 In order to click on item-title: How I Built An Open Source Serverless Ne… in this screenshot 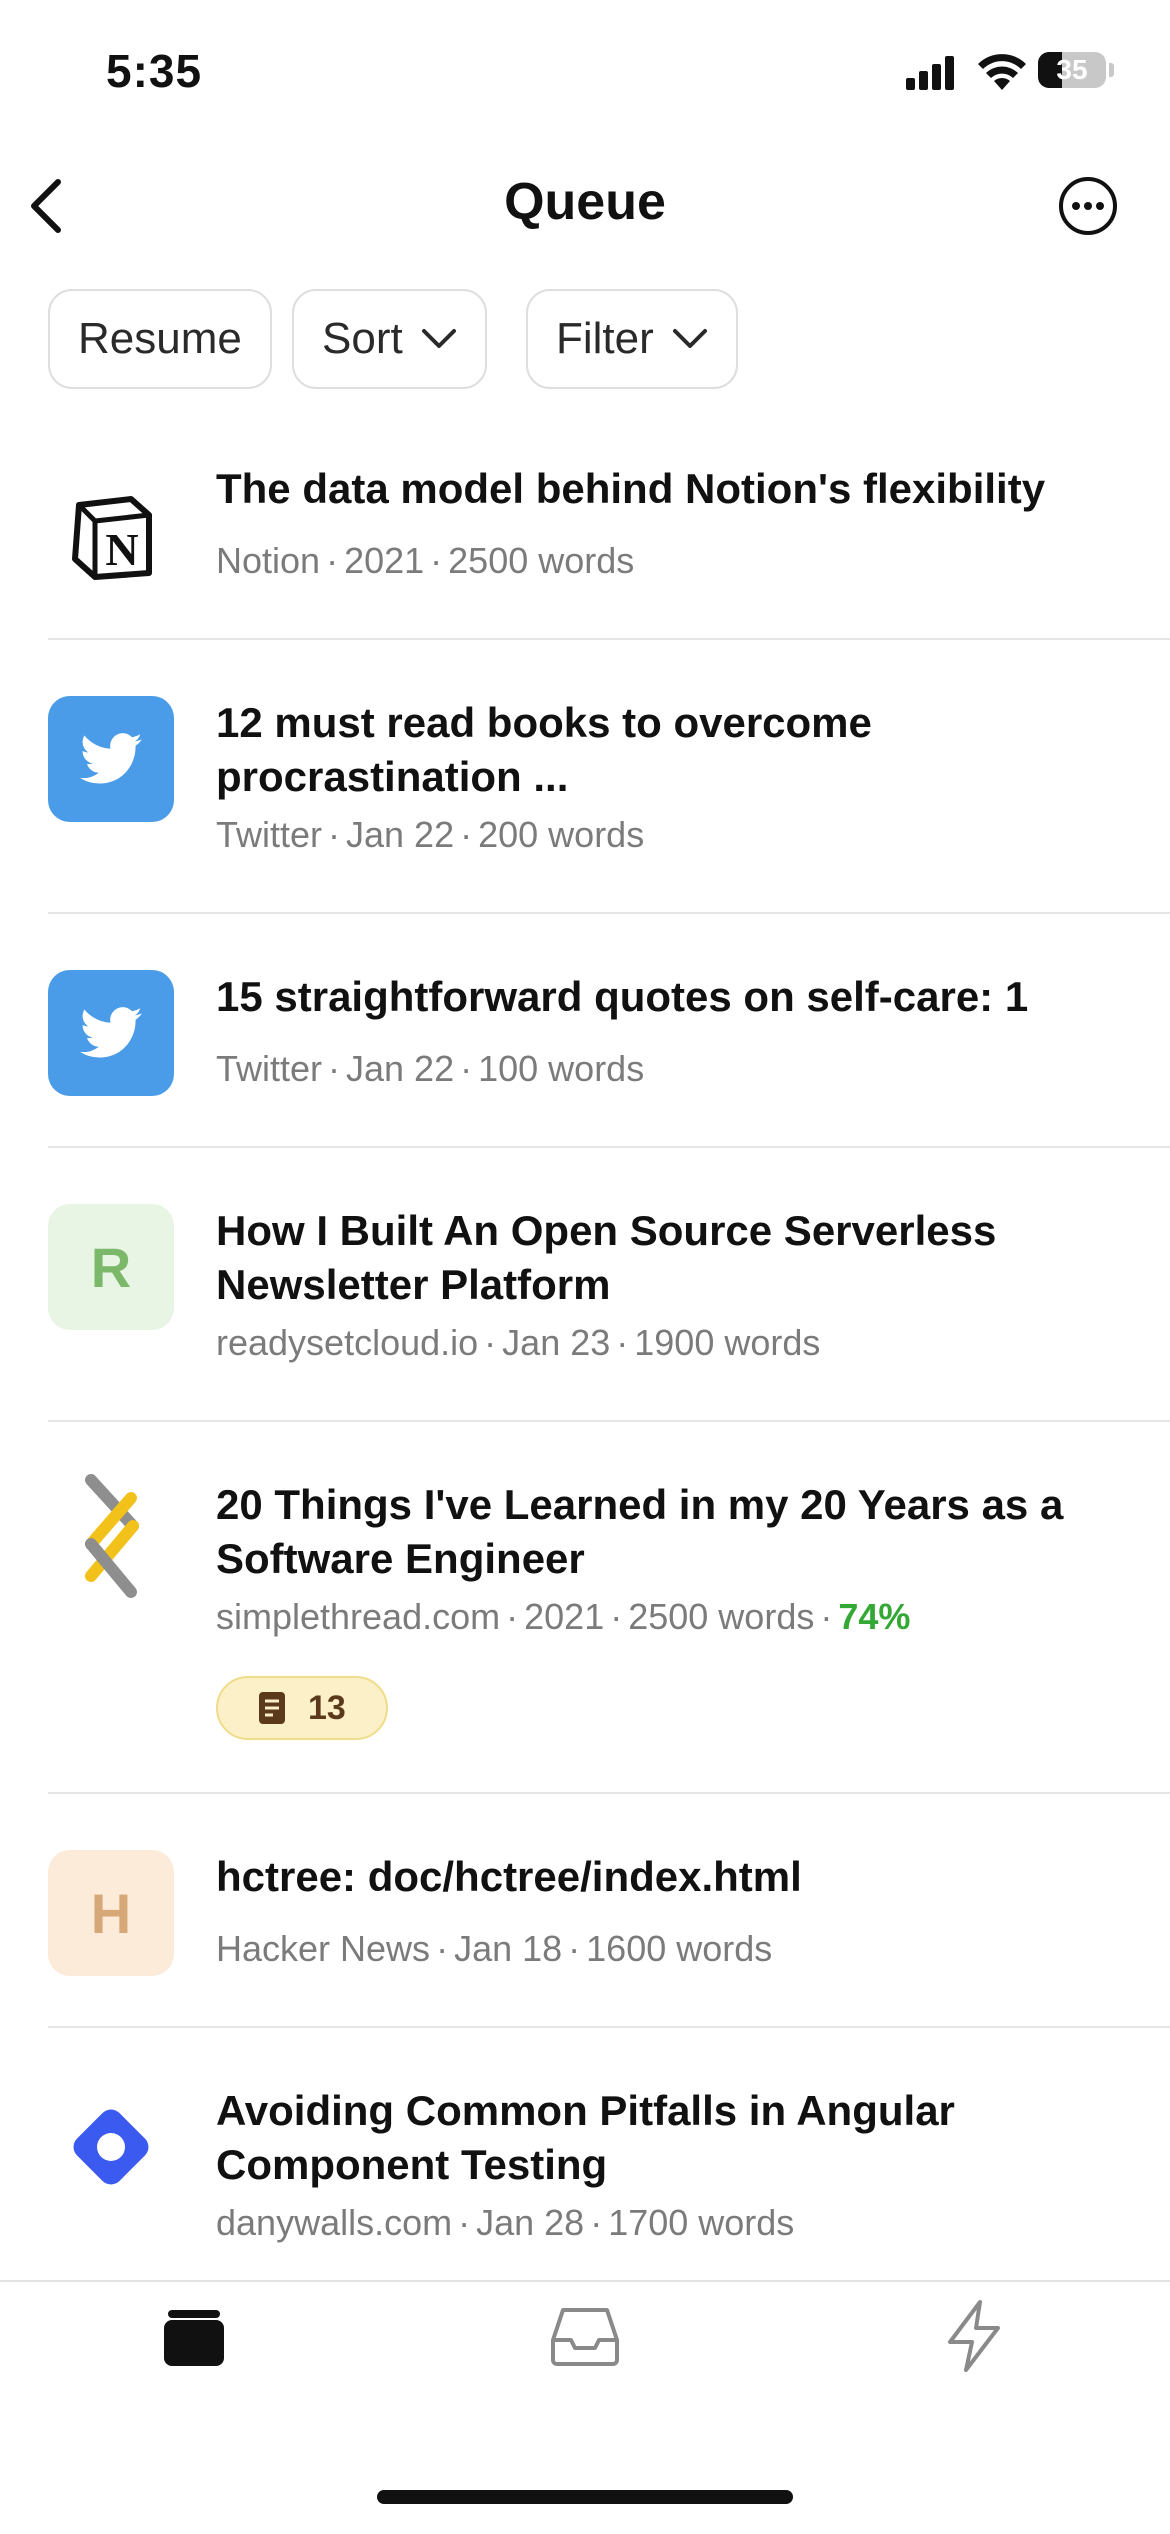, I will do `click(606, 1257)`.